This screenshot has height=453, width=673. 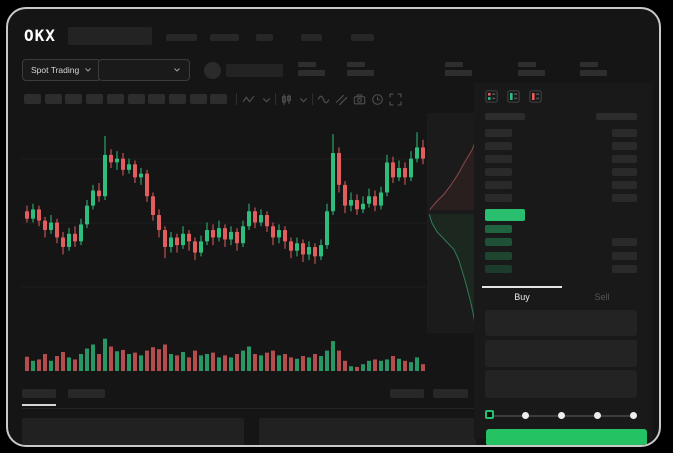 What do you see at coordinates (144, 70) in the screenshot?
I see `pair-select-dropdown` at bounding box center [144, 70].